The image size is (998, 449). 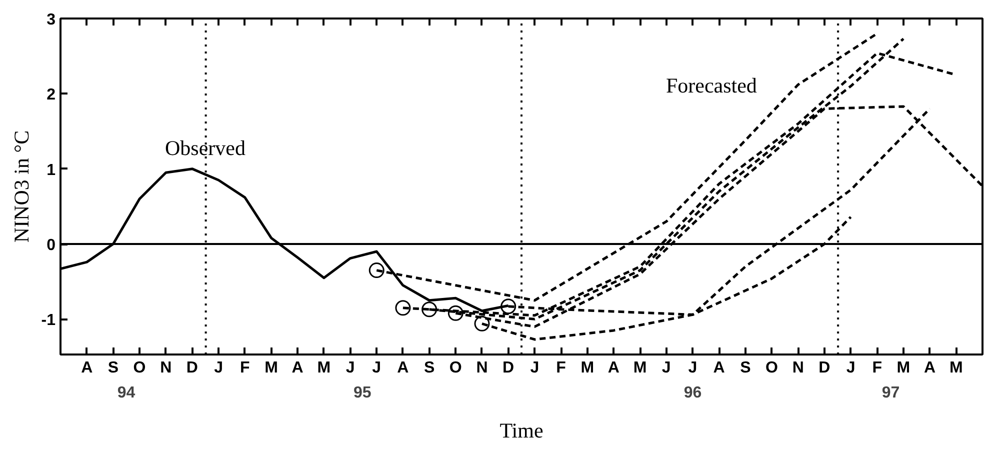 I want to click on y-tick-label: -1, so click(x=48, y=321).